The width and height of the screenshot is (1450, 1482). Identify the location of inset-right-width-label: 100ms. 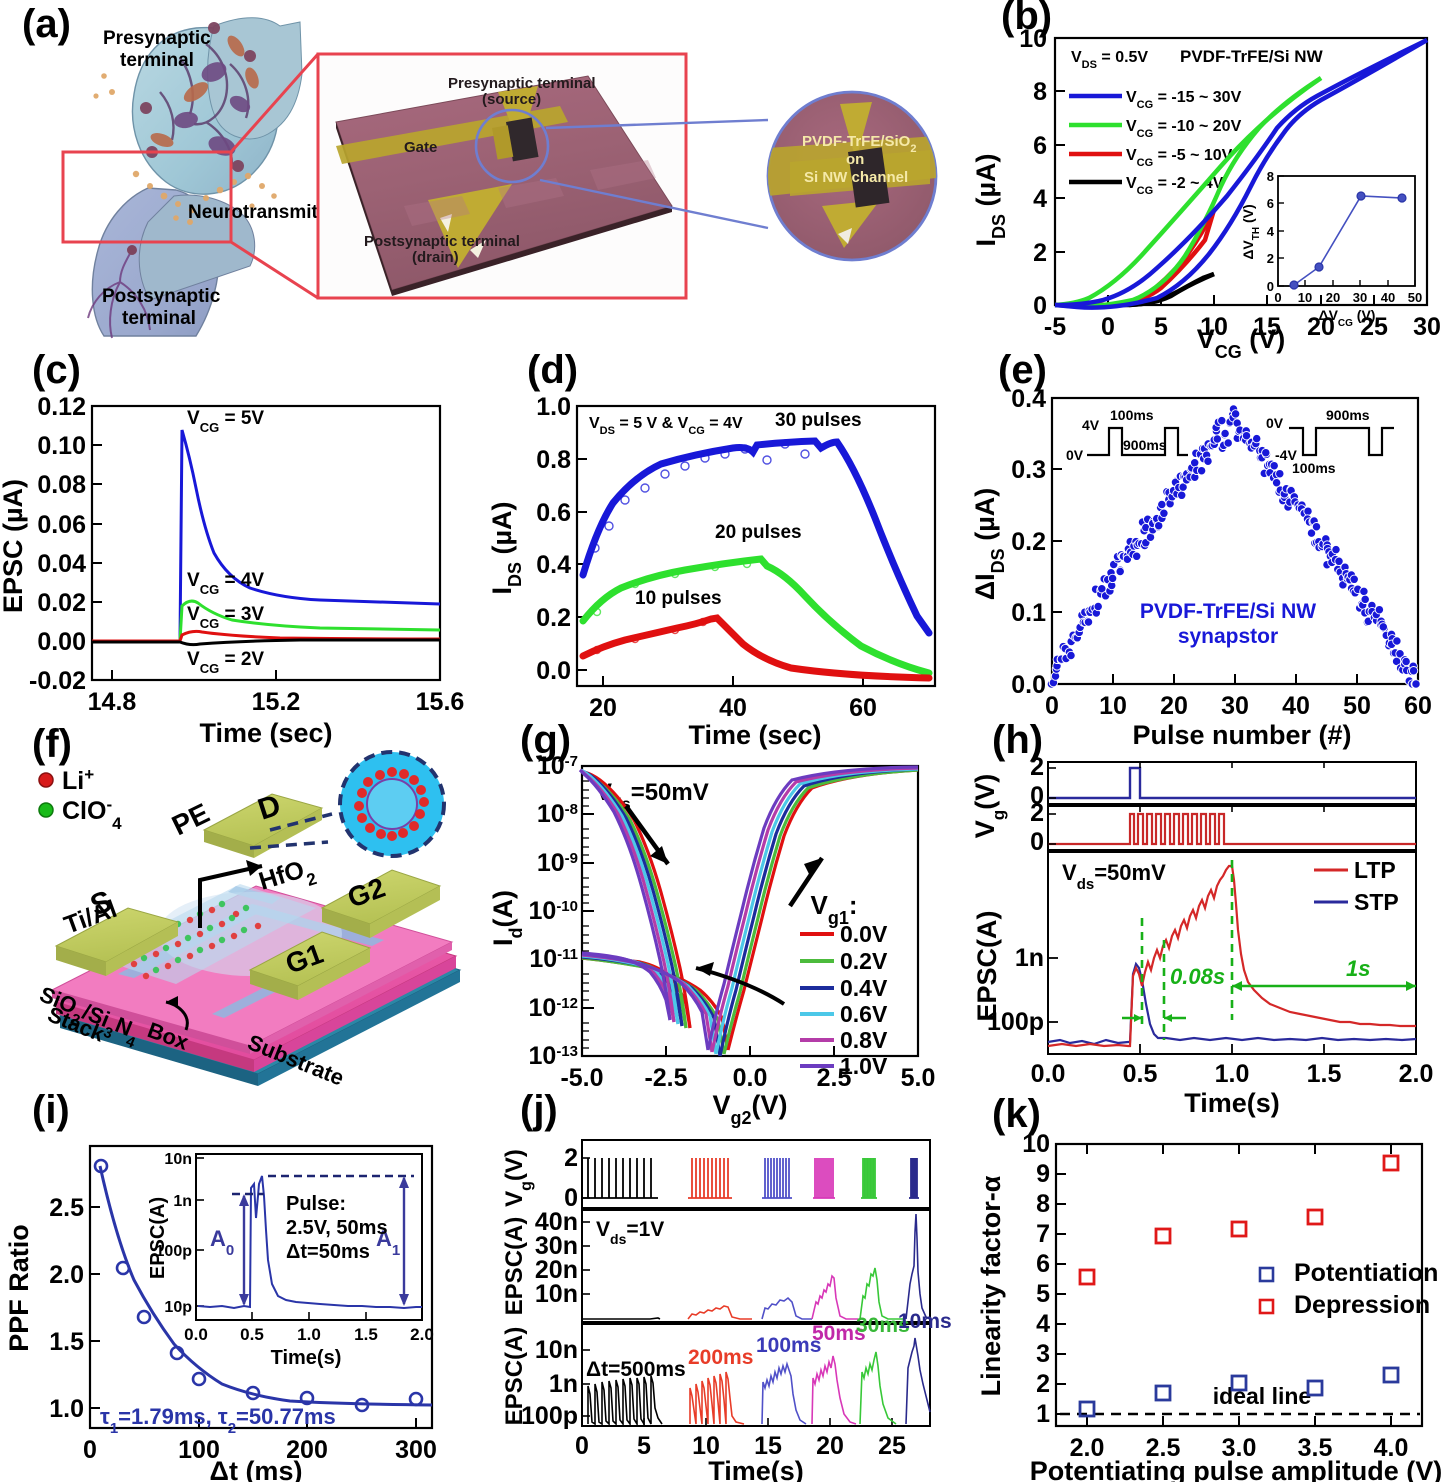
(1314, 468).